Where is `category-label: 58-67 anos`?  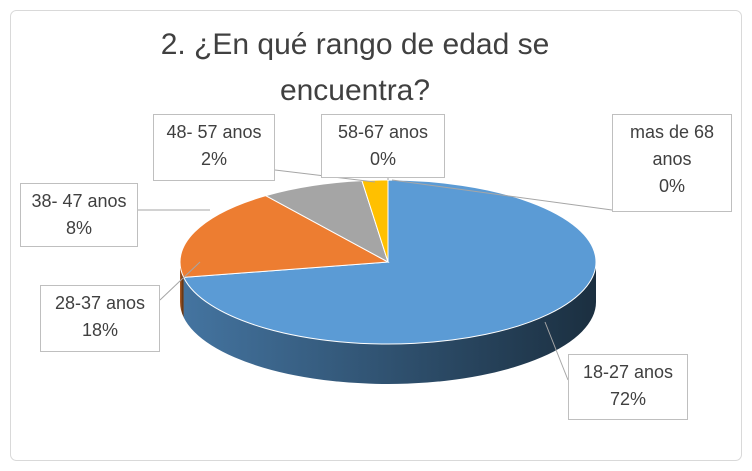 category-label: 58-67 anos is located at coordinates (383, 132).